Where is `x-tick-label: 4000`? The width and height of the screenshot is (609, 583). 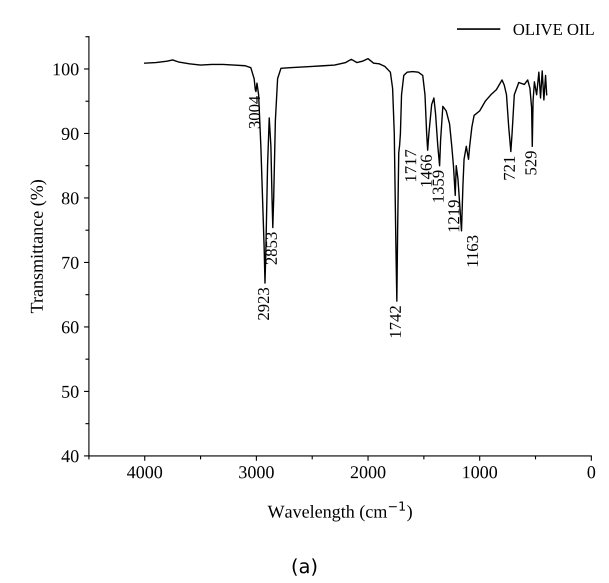
x-tick-label: 4000 is located at coordinates (144, 472).